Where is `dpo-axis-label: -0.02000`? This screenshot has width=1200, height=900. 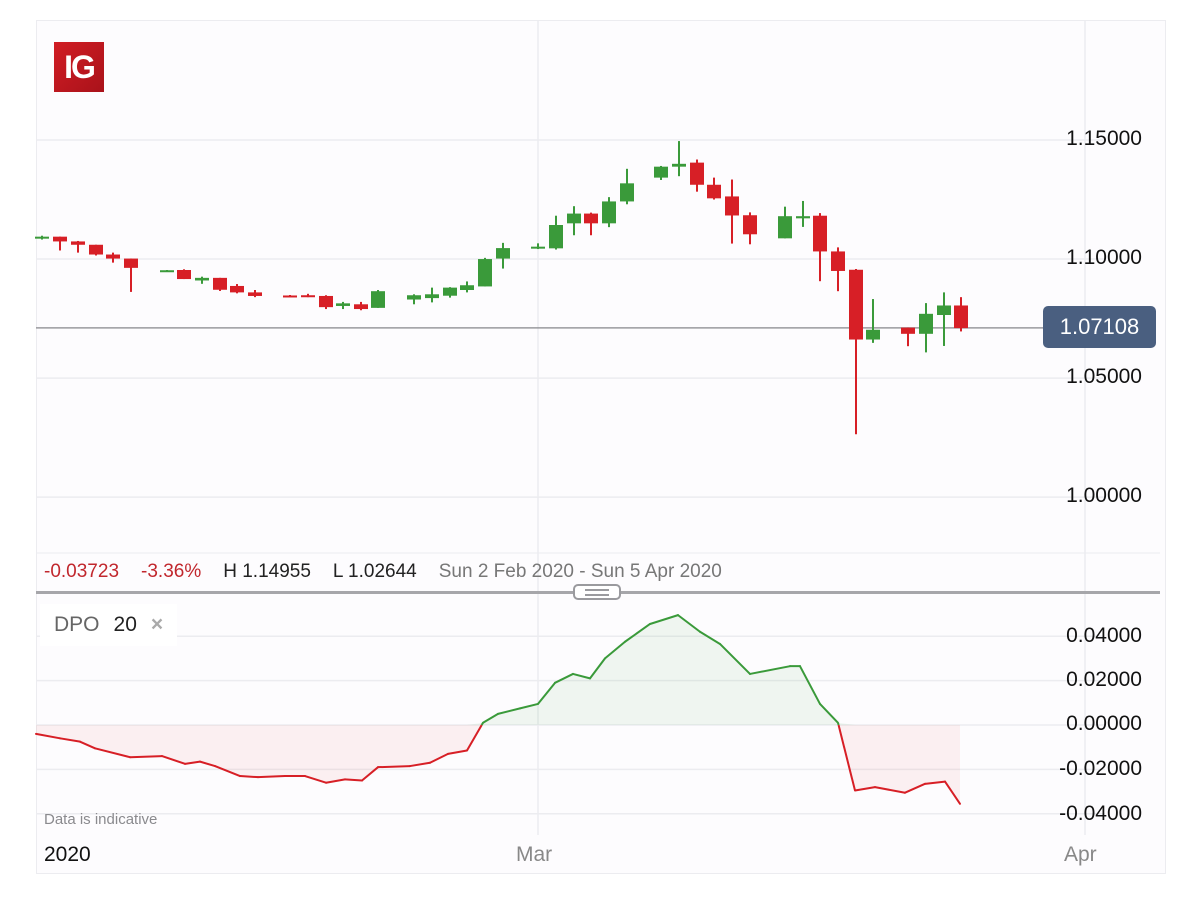 dpo-axis-label: -0.02000 is located at coordinates (1100, 768).